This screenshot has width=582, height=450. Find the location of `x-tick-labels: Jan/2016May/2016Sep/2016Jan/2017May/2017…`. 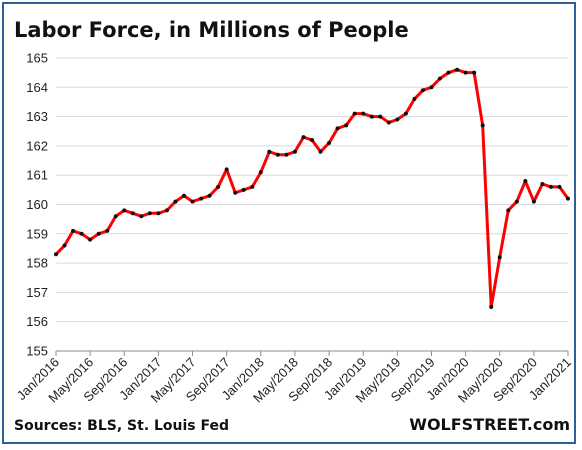

x-tick-labels: Jan/2016May/2016Sep/2016Jan/2017May/2017… is located at coordinates (294, 380).